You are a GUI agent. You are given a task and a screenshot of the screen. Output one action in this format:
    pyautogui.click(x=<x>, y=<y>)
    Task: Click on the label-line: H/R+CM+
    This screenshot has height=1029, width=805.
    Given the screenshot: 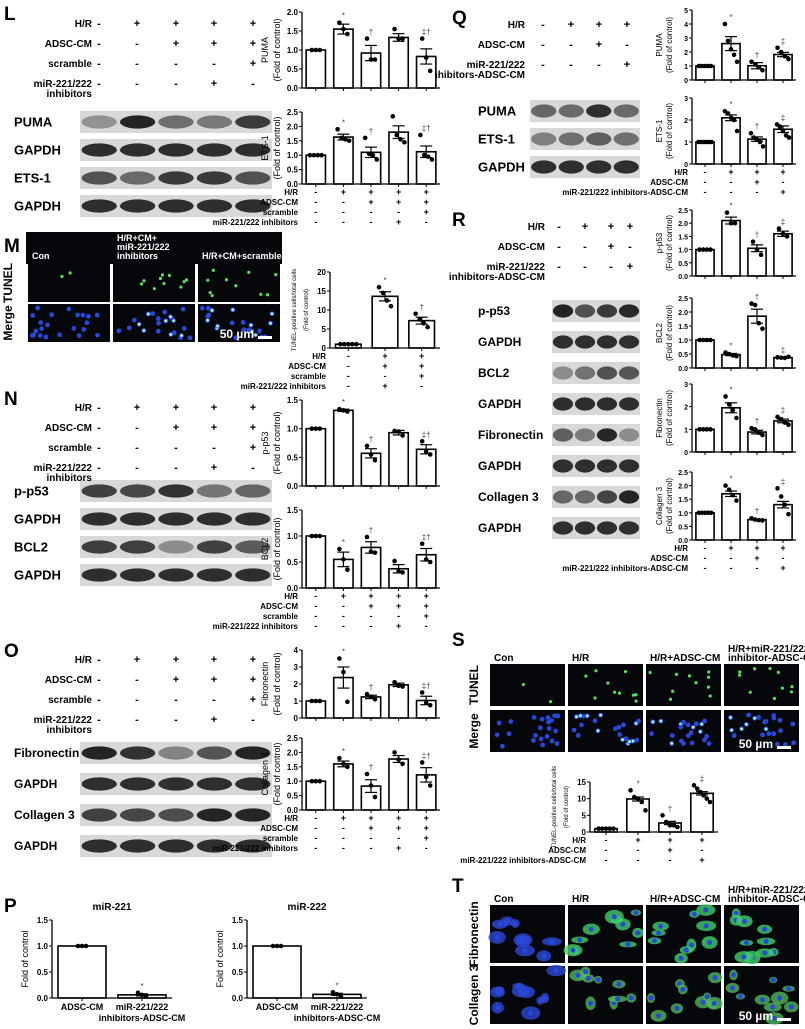 What is the action you would take?
    pyautogui.click(x=137, y=238)
    